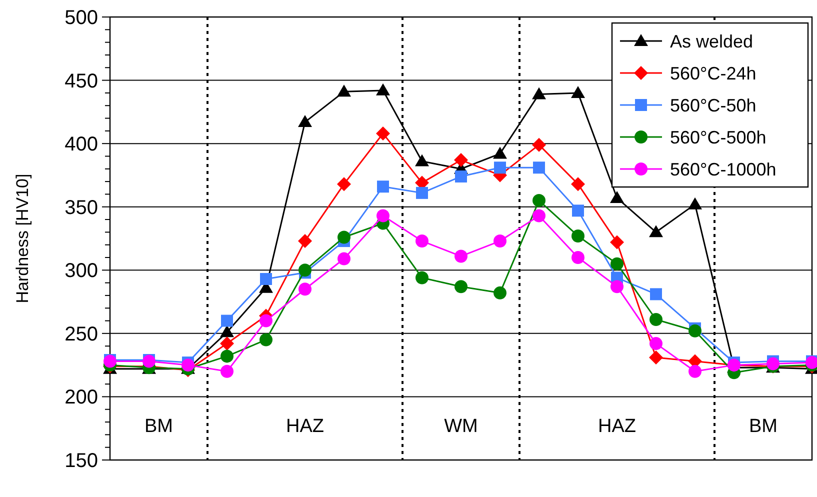 The width and height of the screenshot is (817, 497). What do you see at coordinates (81, 18) in the screenshot?
I see `y-tick-label: 500` at bounding box center [81, 18].